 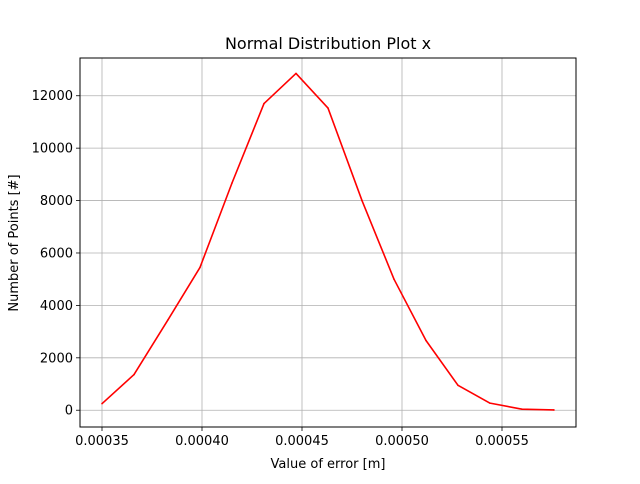 What do you see at coordinates (56, 201) in the screenshot?
I see `y-tick-label: 8000` at bounding box center [56, 201].